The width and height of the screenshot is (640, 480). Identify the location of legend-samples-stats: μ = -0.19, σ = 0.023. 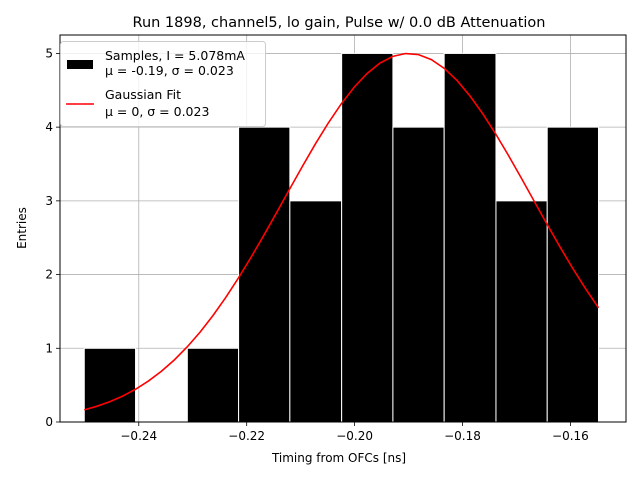
(169, 70).